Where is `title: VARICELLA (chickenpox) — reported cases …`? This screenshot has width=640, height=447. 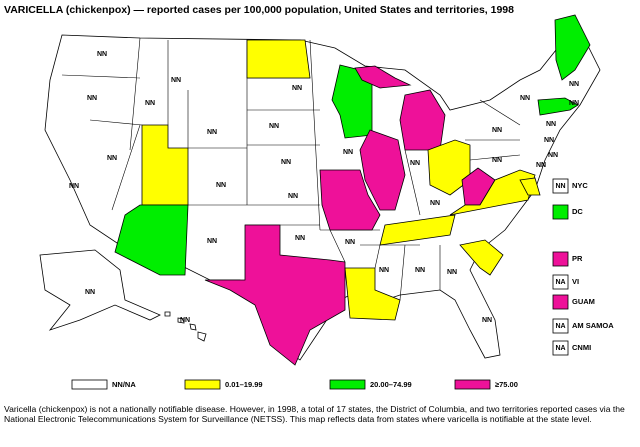 title: VARICELLA (chickenpox) — reported cases … is located at coordinates (259, 10).